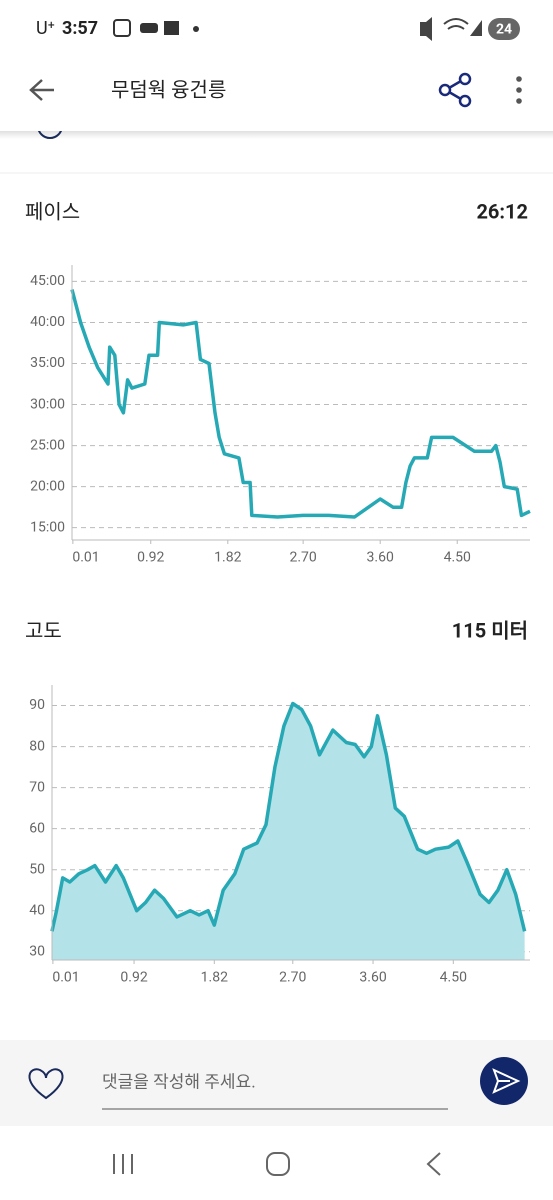 This screenshot has width=553, height=1200. I want to click on battery-level: 24, so click(504, 30).